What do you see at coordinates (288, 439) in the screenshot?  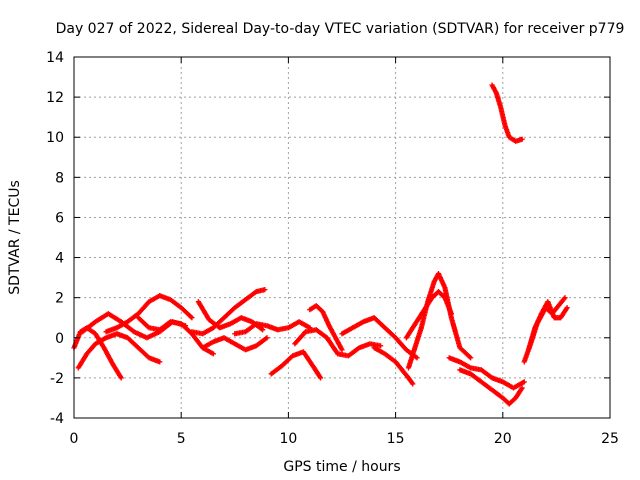 I see `x-tick-label: 10` at bounding box center [288, 439].